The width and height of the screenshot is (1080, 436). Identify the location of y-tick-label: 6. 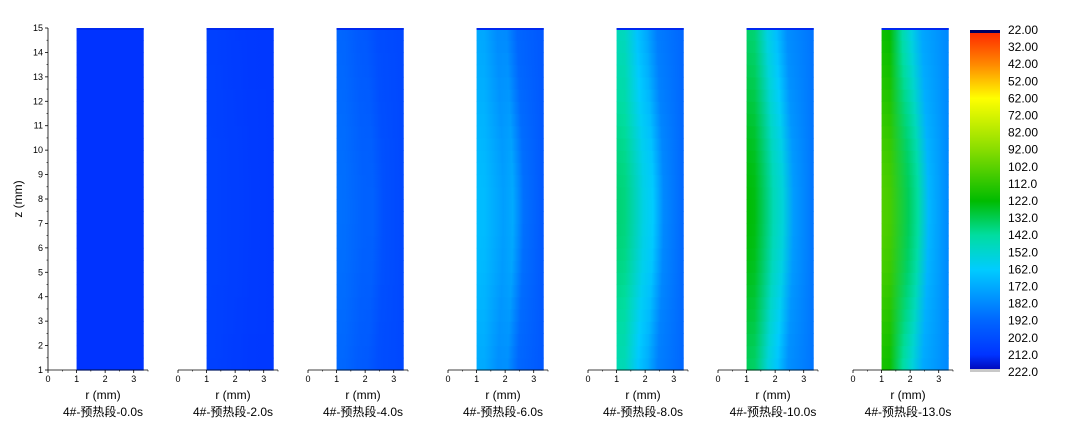
(40, 248).